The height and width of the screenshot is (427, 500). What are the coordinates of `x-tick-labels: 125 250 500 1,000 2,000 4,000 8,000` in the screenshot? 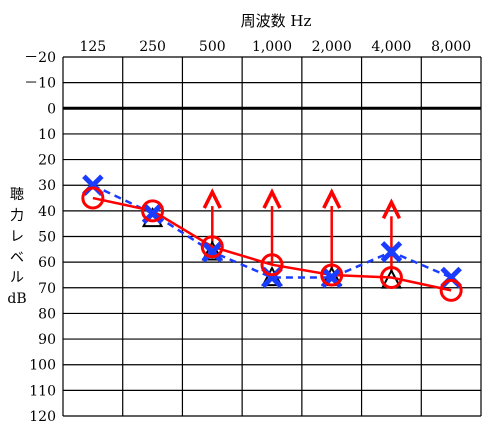 It's located at (275, 47).